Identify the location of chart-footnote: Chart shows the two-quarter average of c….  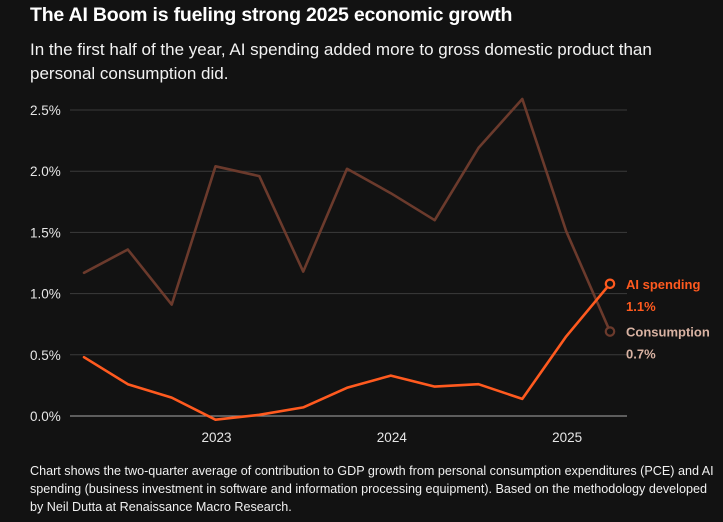
(372, 489).